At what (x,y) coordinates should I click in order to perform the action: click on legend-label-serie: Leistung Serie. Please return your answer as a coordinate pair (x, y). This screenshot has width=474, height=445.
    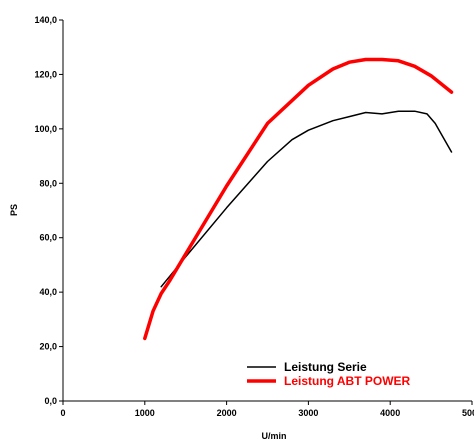
    Looking at the image, I should click on (325, 367).